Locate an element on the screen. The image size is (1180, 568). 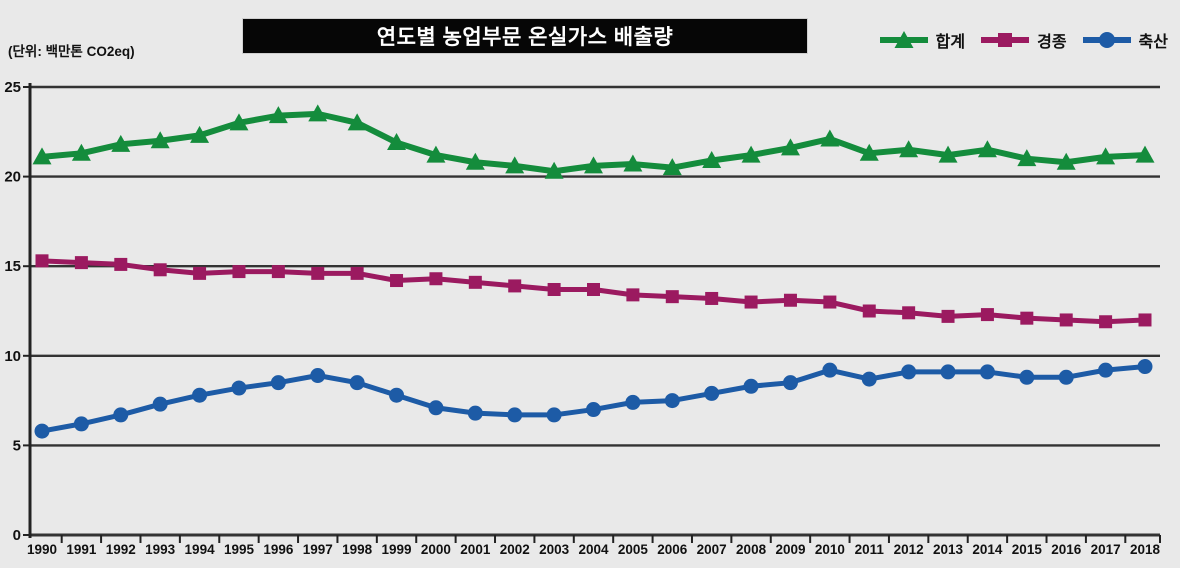
livestock-legend-swatch-icon is located at coordinates (1106, 40).